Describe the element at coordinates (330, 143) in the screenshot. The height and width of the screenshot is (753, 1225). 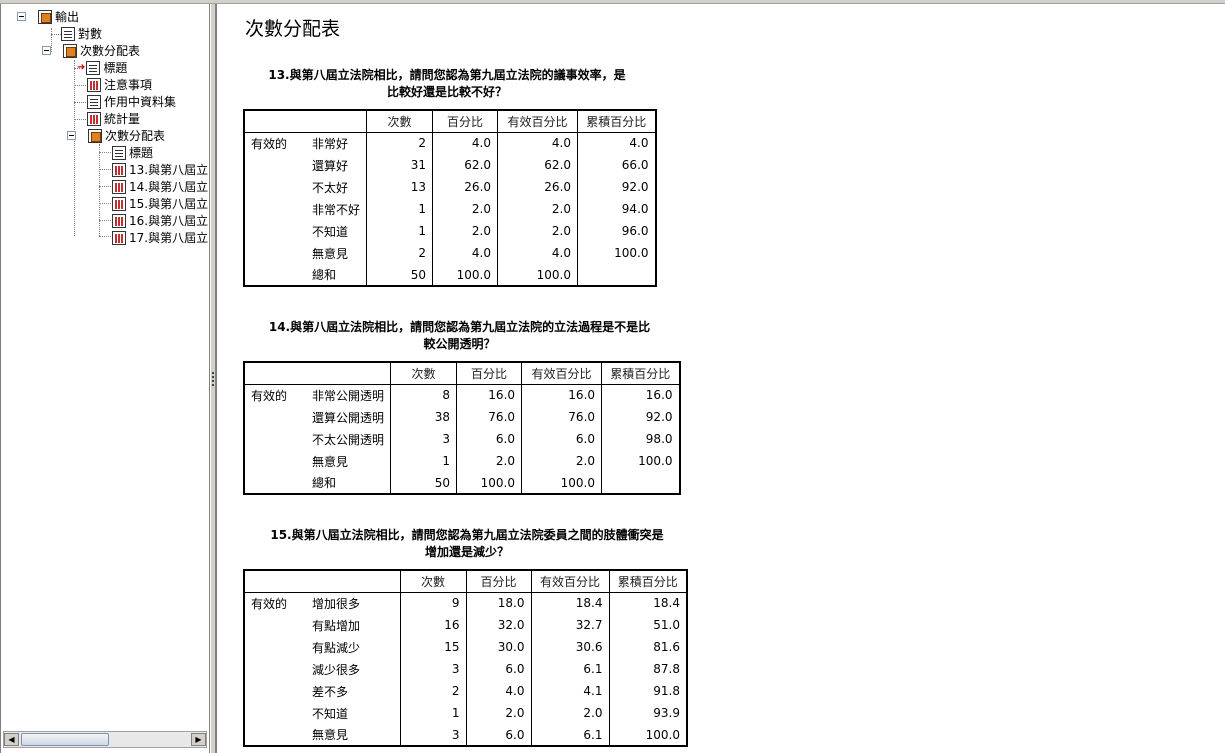
I see `row-label: 非常好` at that location.